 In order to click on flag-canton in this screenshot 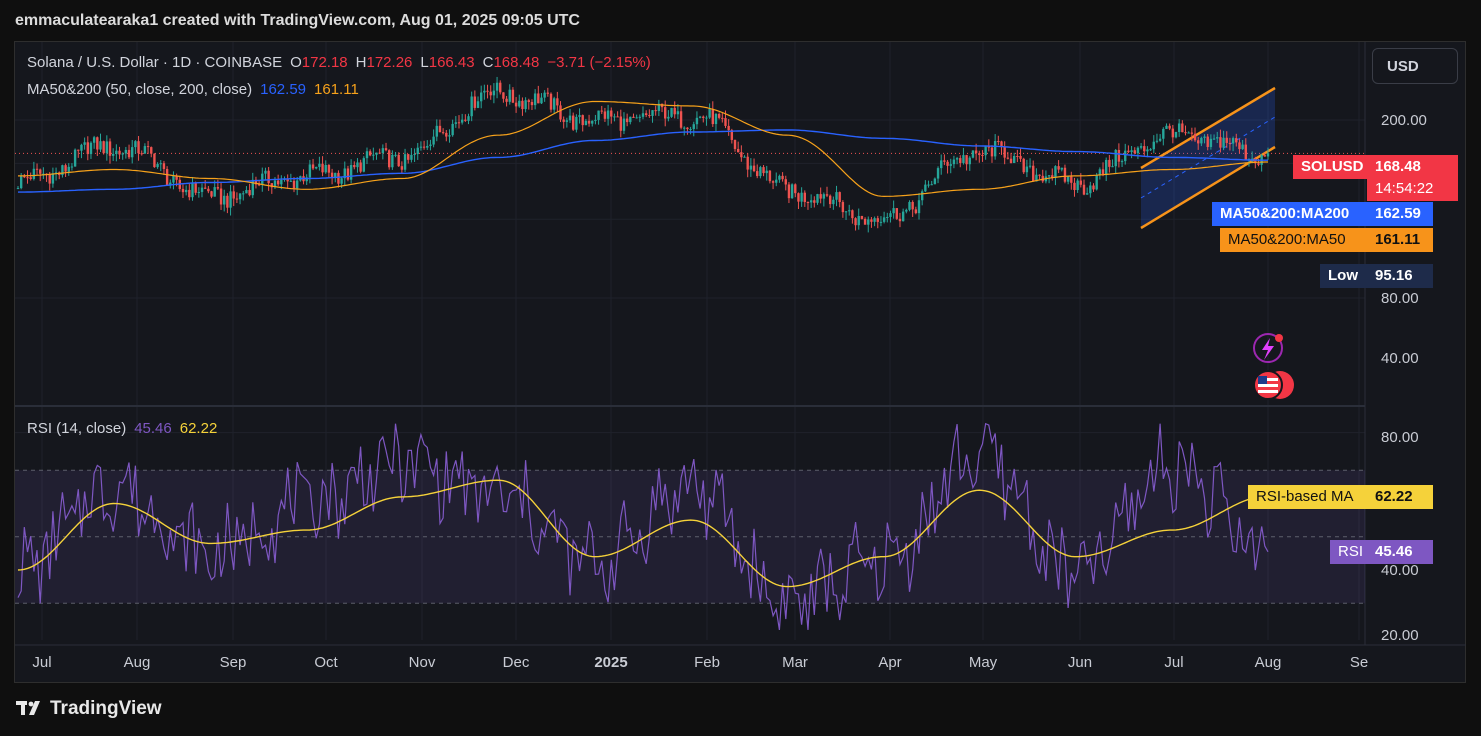, I will do `click(1262, 380)`.